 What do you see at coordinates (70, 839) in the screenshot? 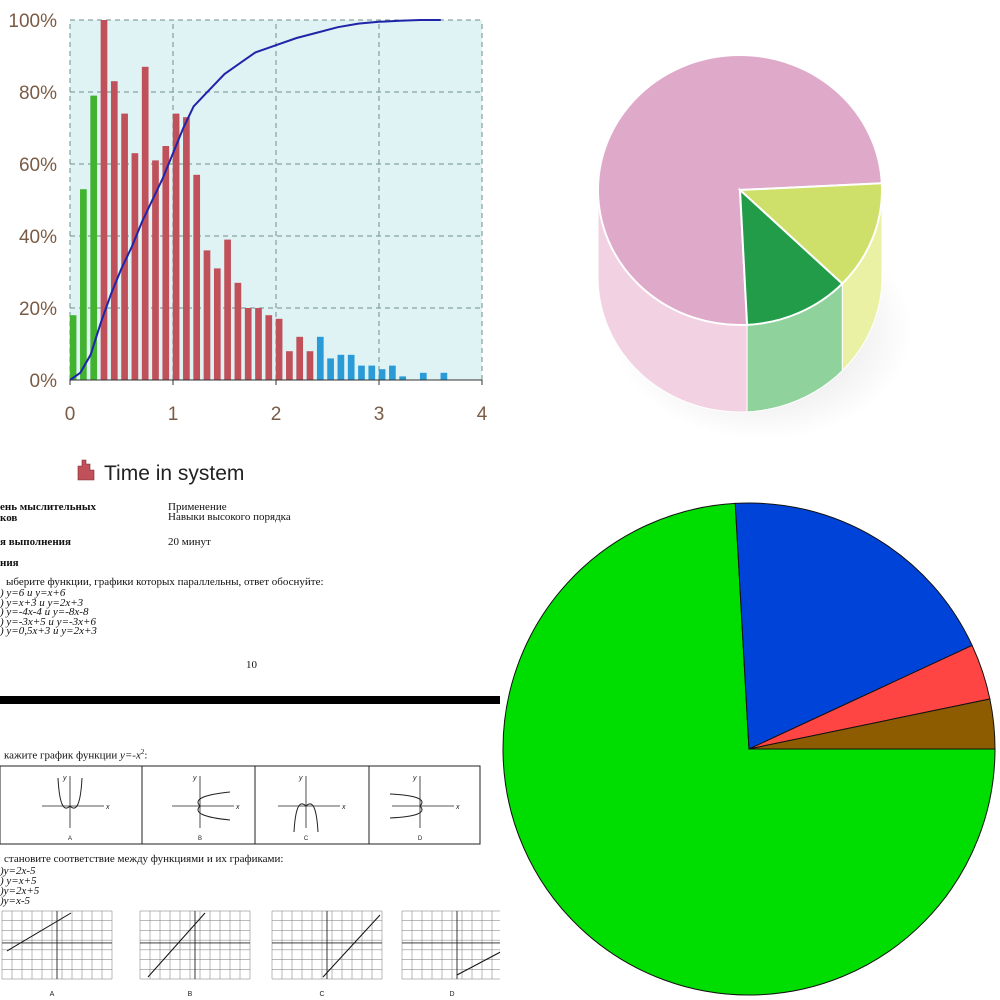
I see `graph-label: A` at bounding box center [70, 839].